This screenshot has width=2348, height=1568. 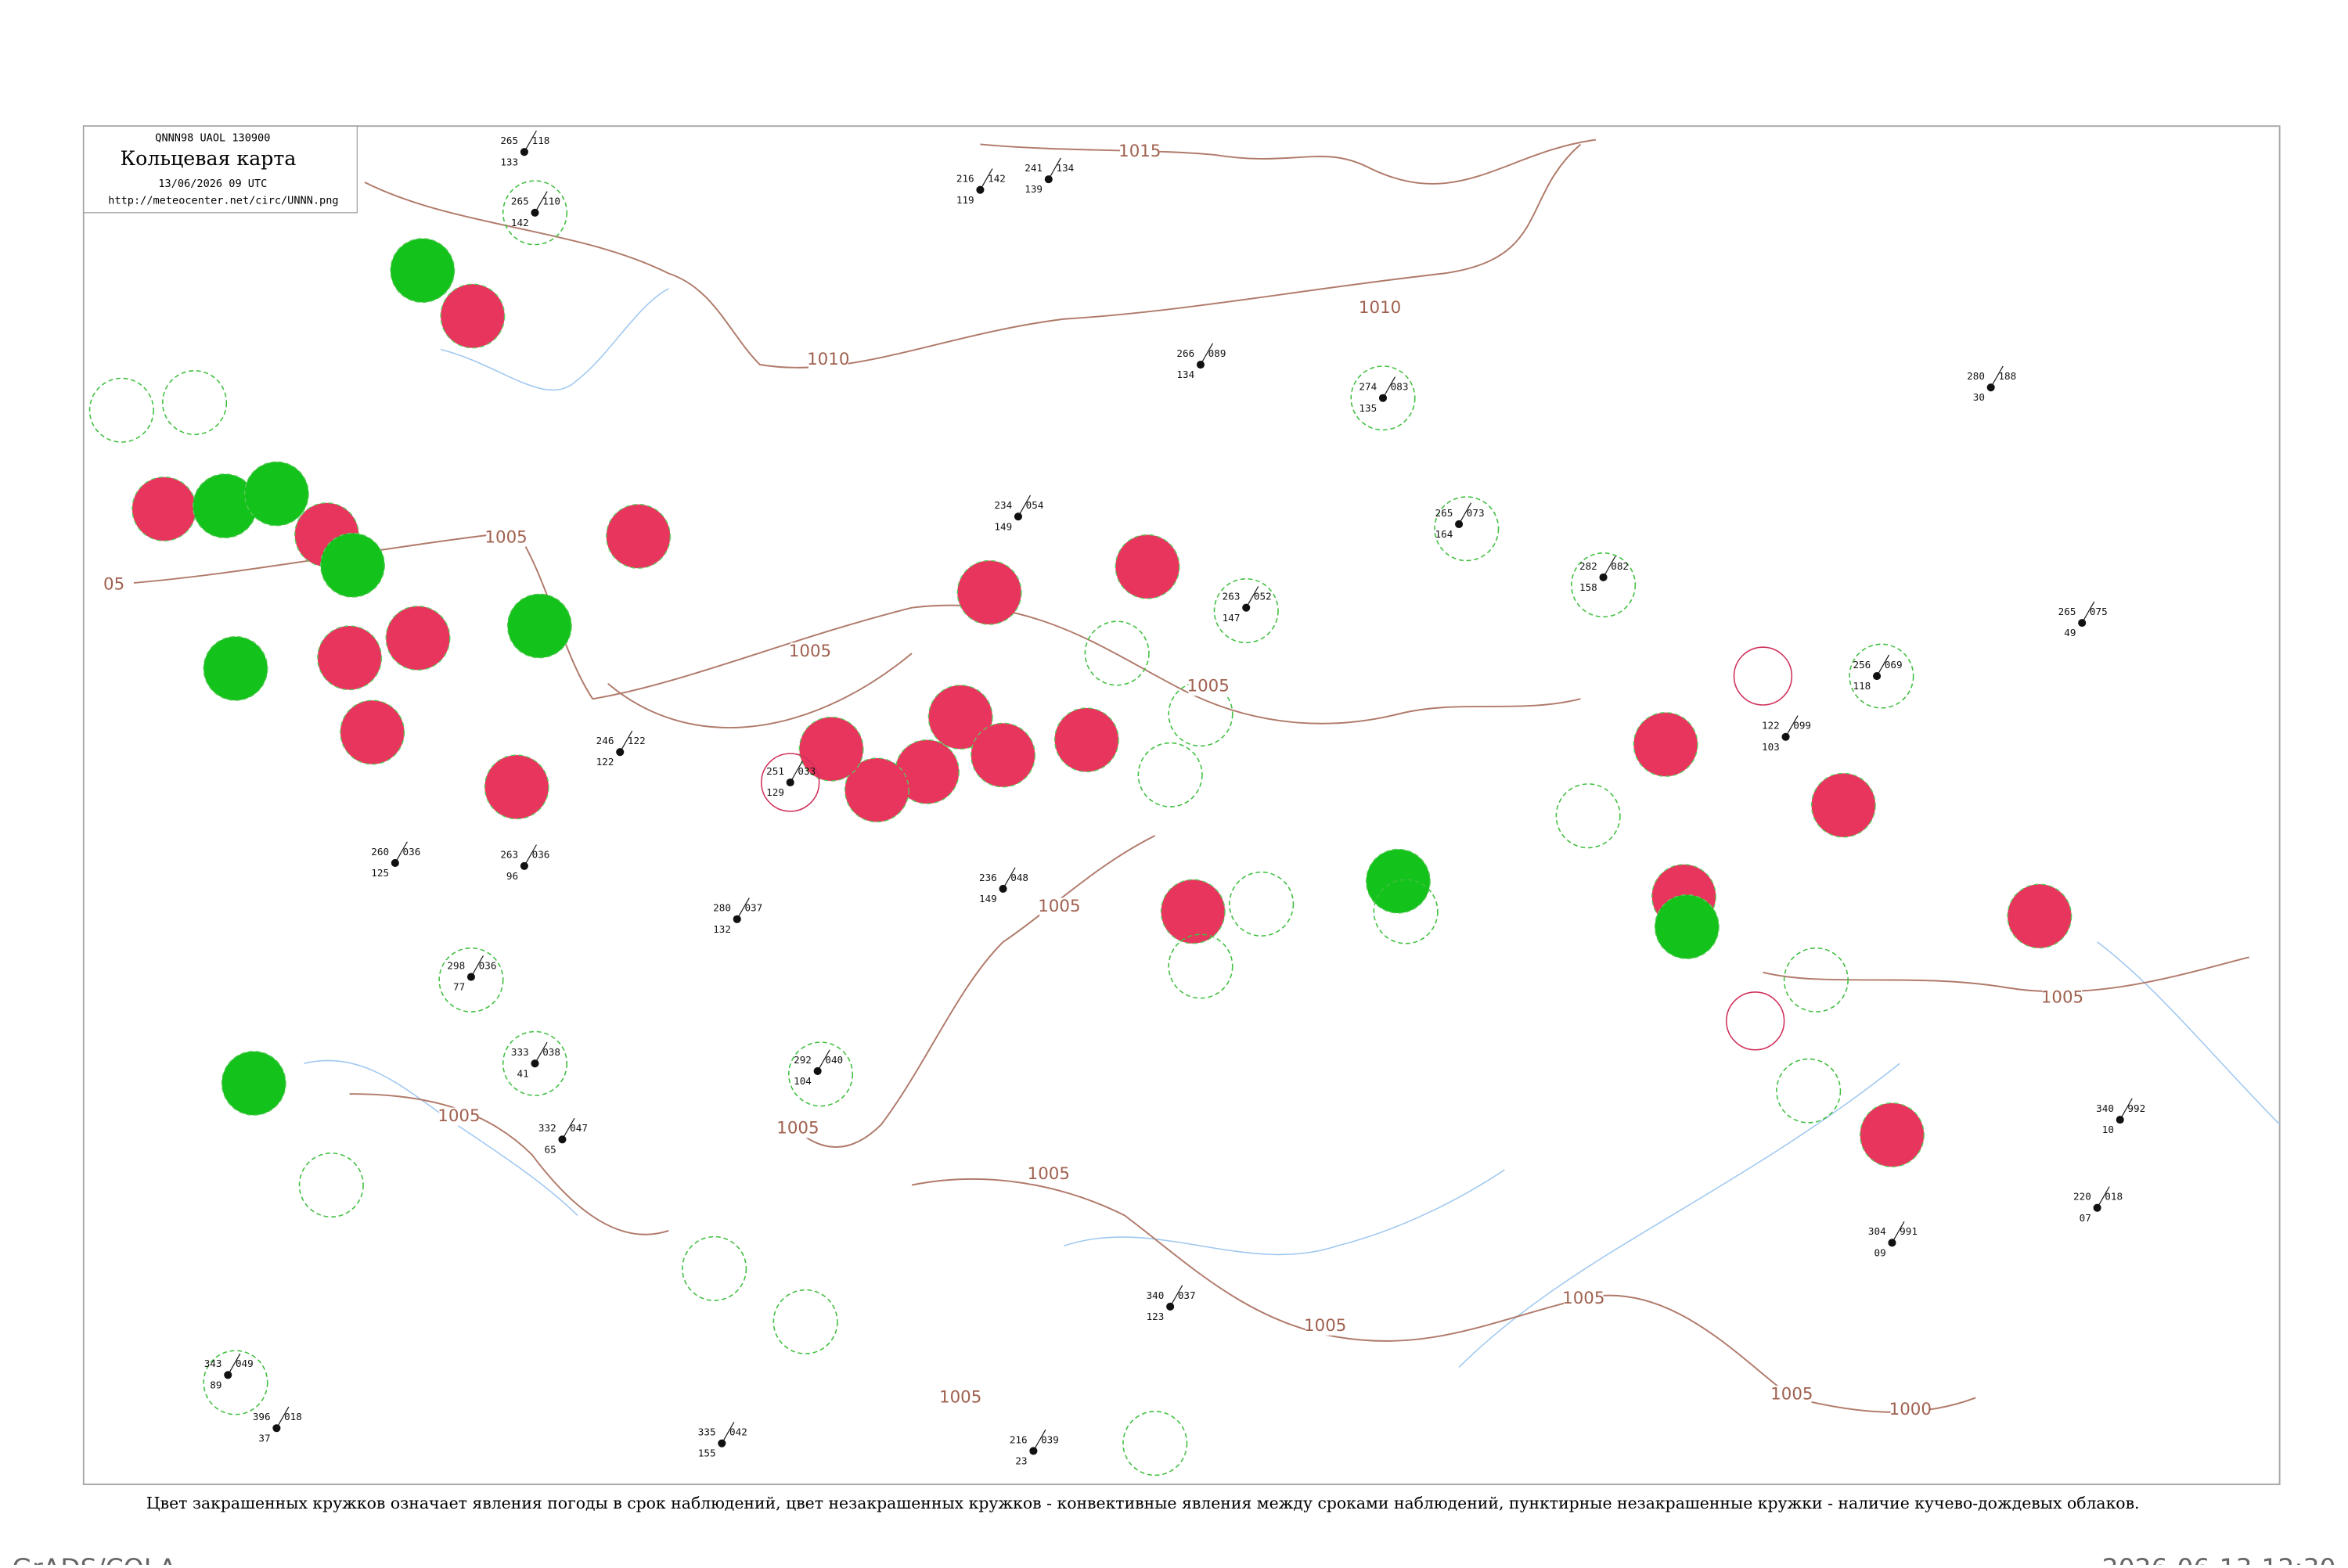 I want to click on station-upper-right: 992, so click(x=2136, y=1108).